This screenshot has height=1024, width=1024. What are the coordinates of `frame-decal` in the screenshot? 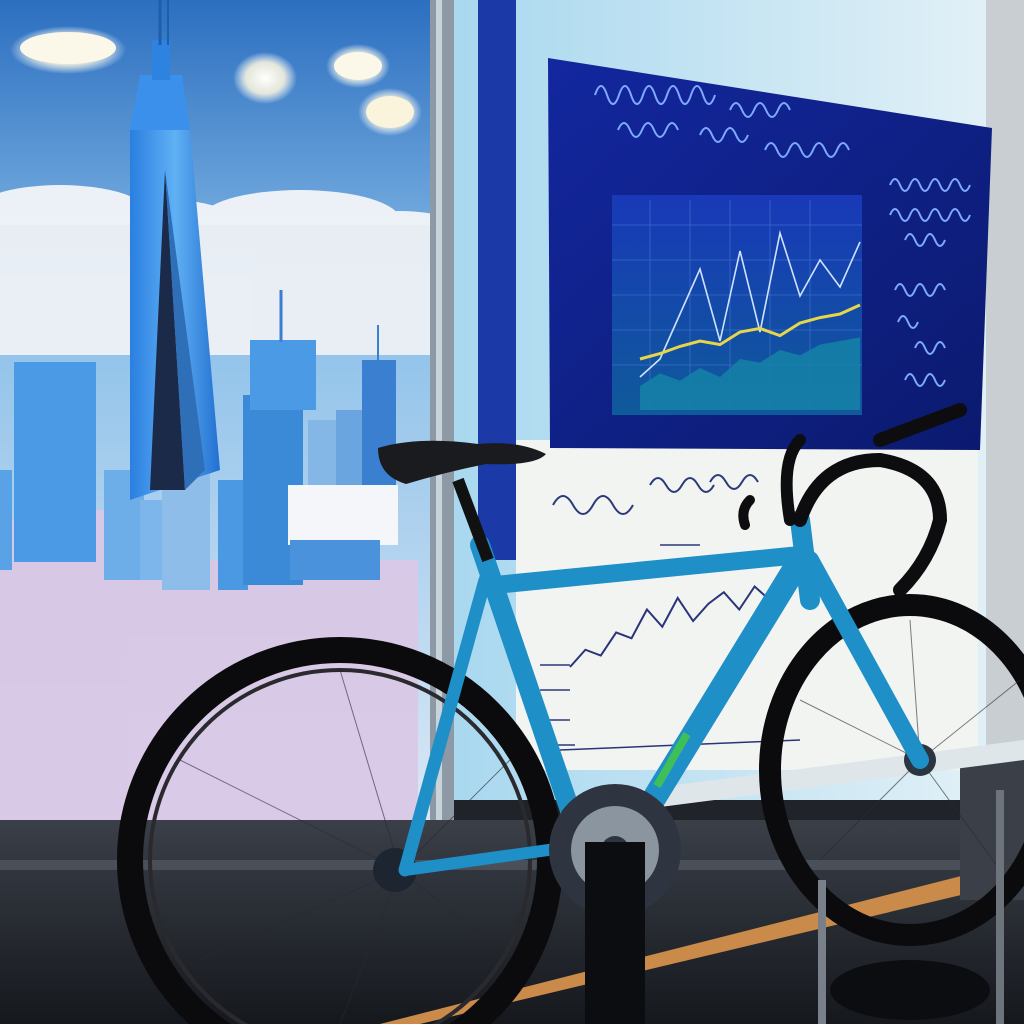 It's located at (672, 760).